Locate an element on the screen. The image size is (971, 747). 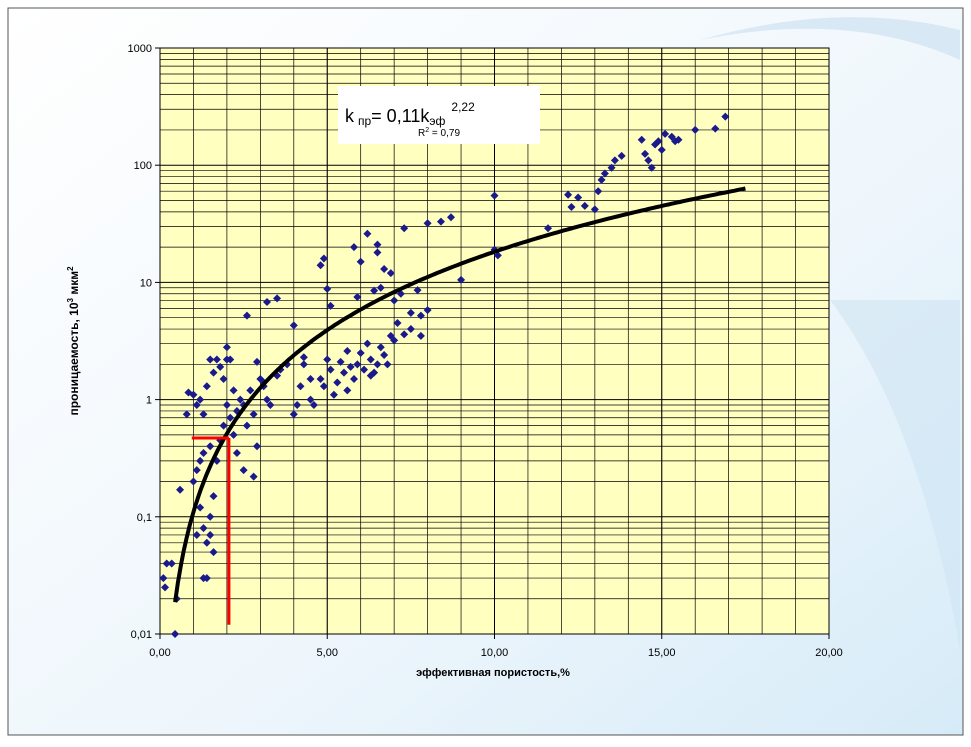
r2-part: R is located at coordinates (421, 133).